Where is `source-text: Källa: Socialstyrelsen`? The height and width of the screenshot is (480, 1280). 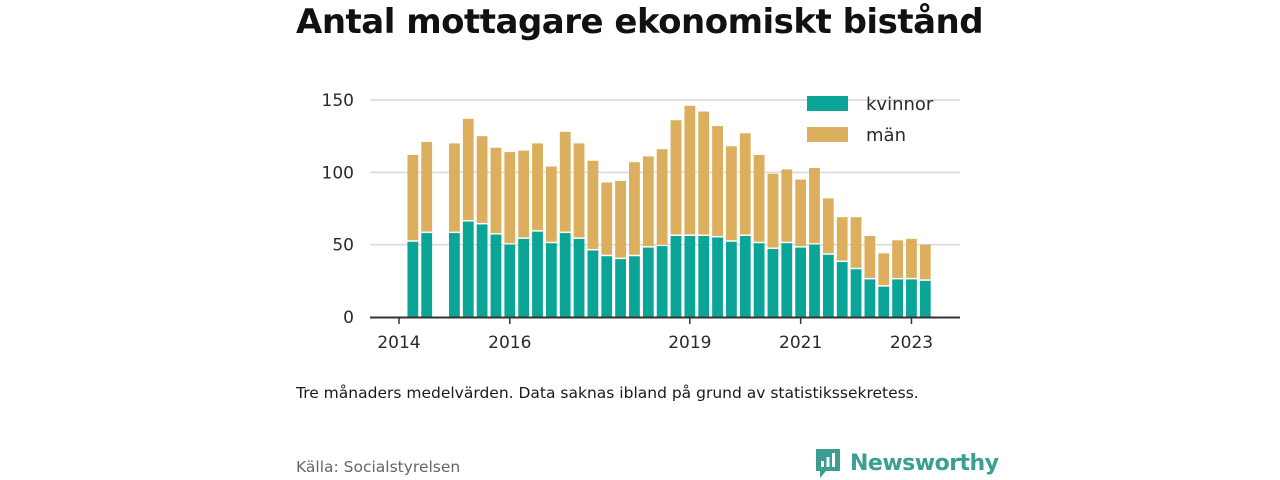
source-text: Källa: Socialstyrelsen is located at coordinates (378, 467).